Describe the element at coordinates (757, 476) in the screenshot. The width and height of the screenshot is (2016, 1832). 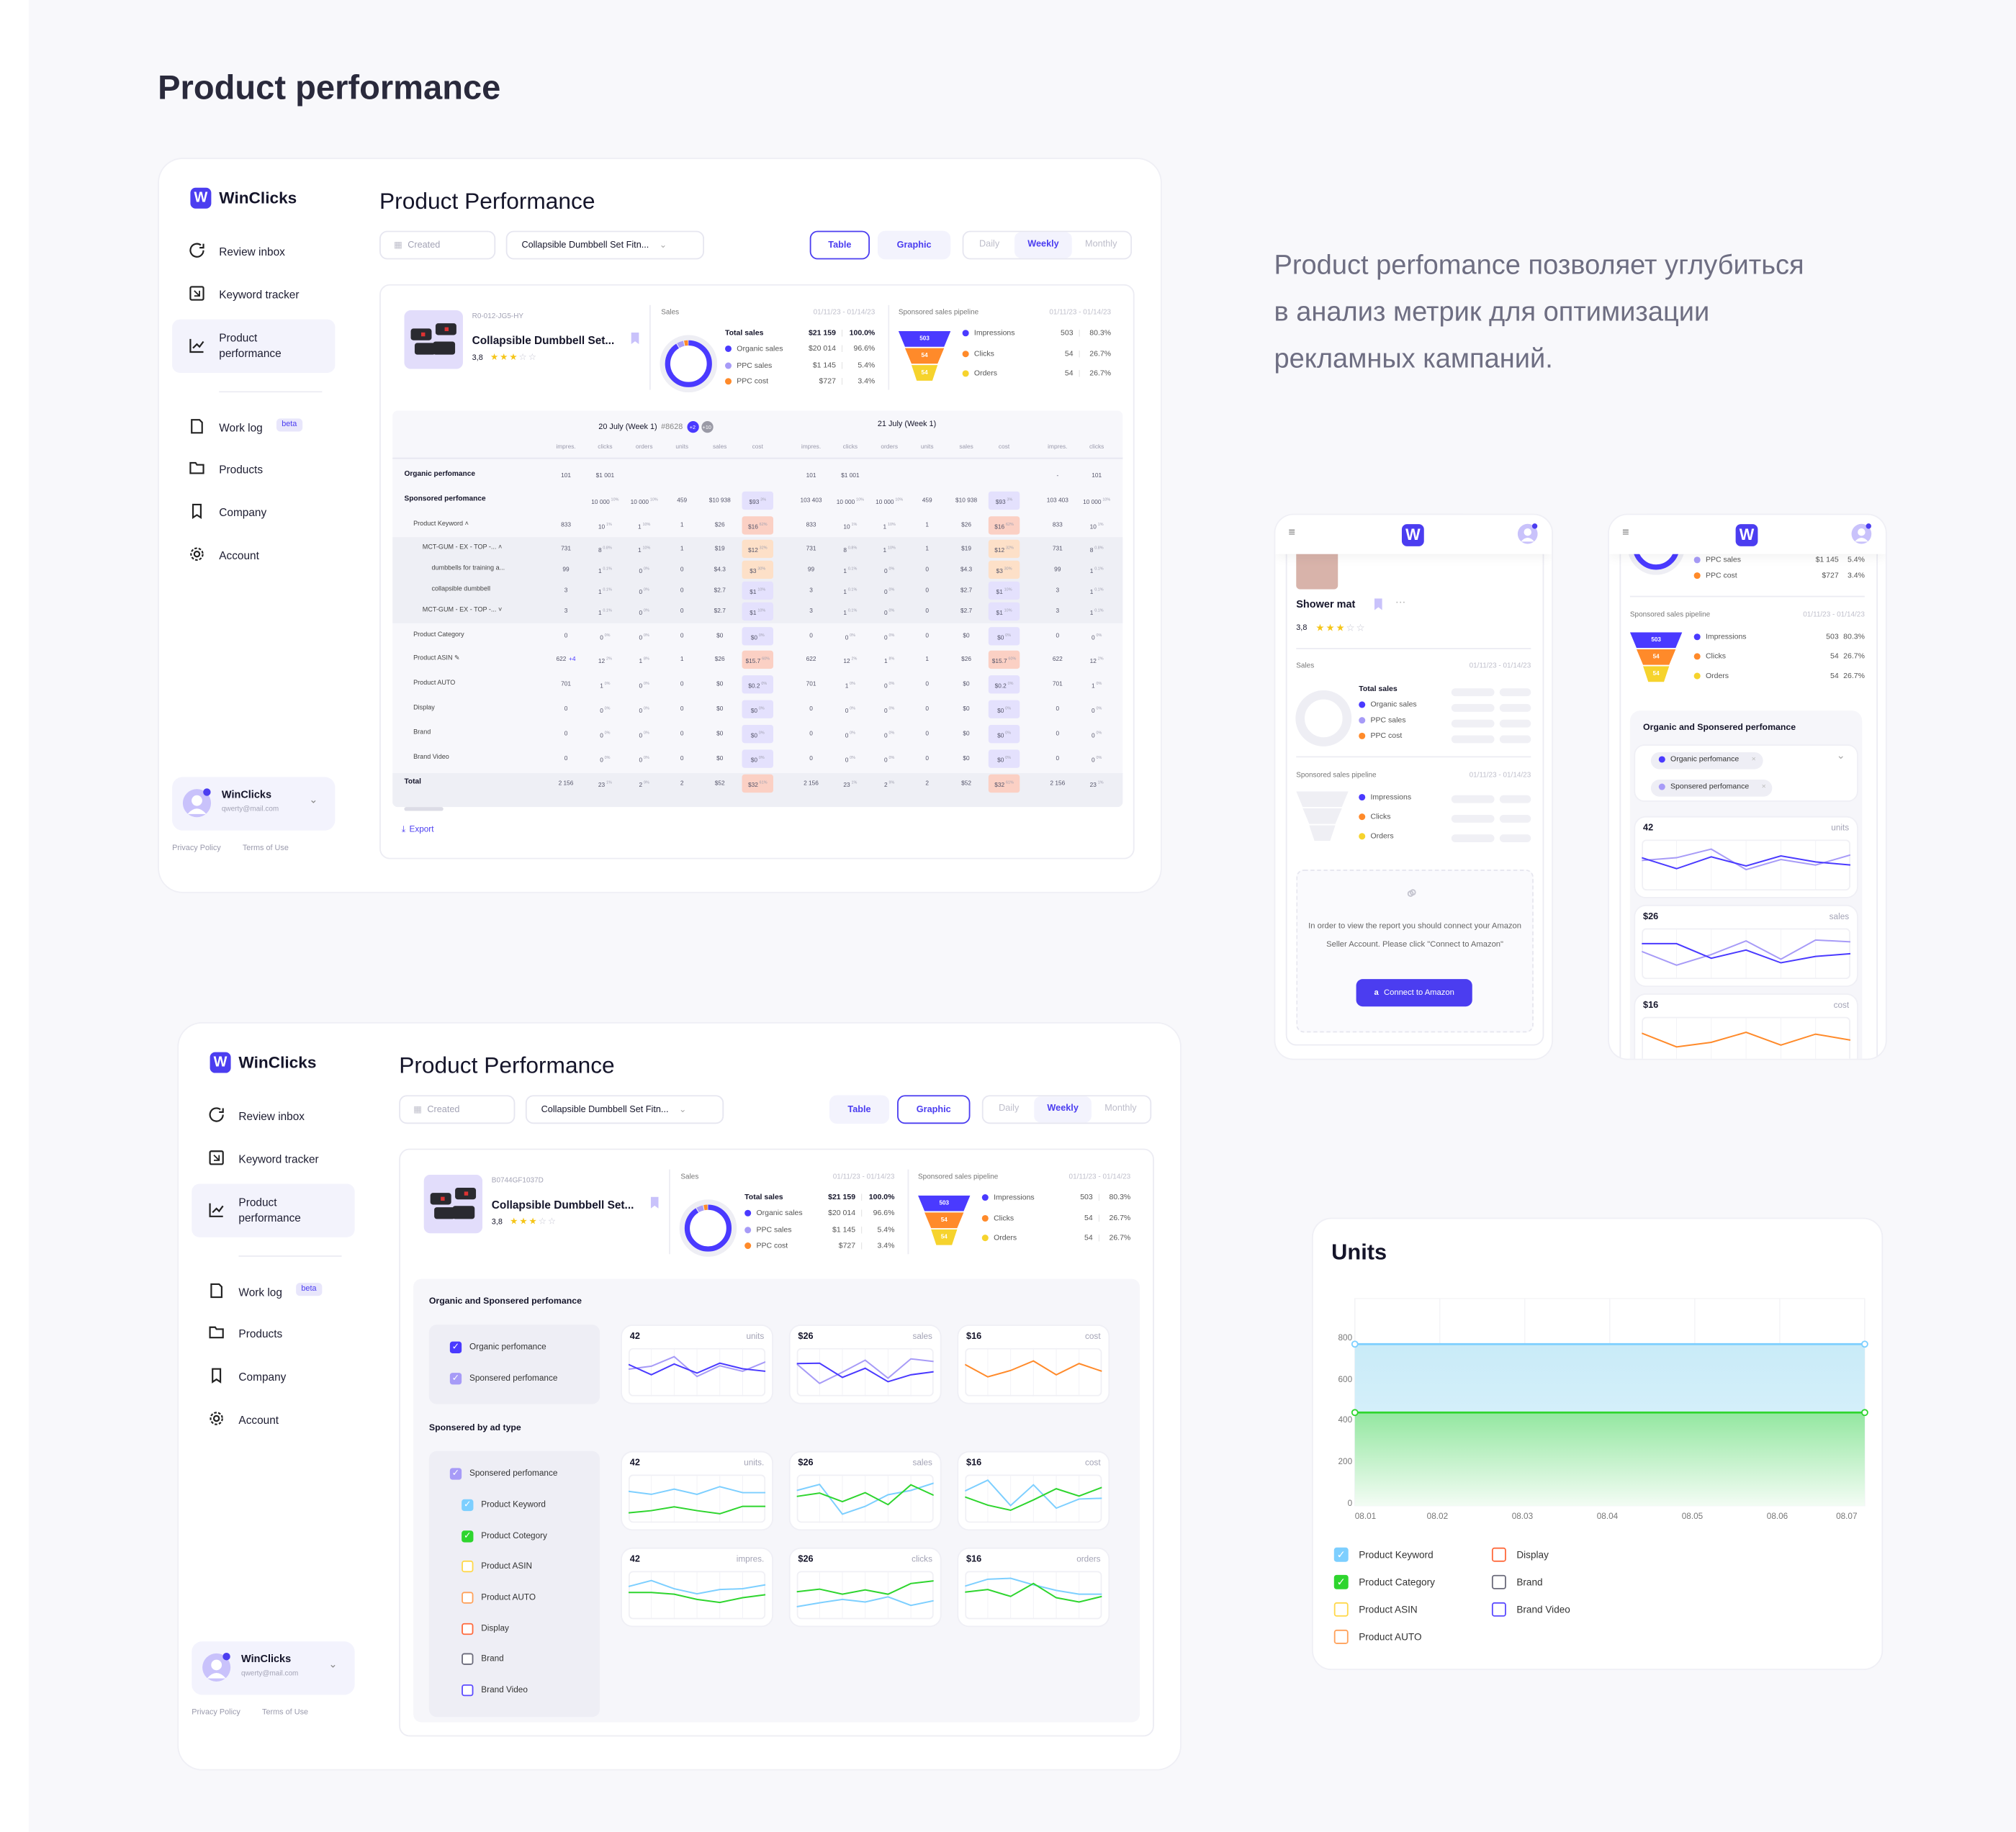
I see `table-row: Organic perfomance 101 $1 001 101 $1 001 - 101` at that location.